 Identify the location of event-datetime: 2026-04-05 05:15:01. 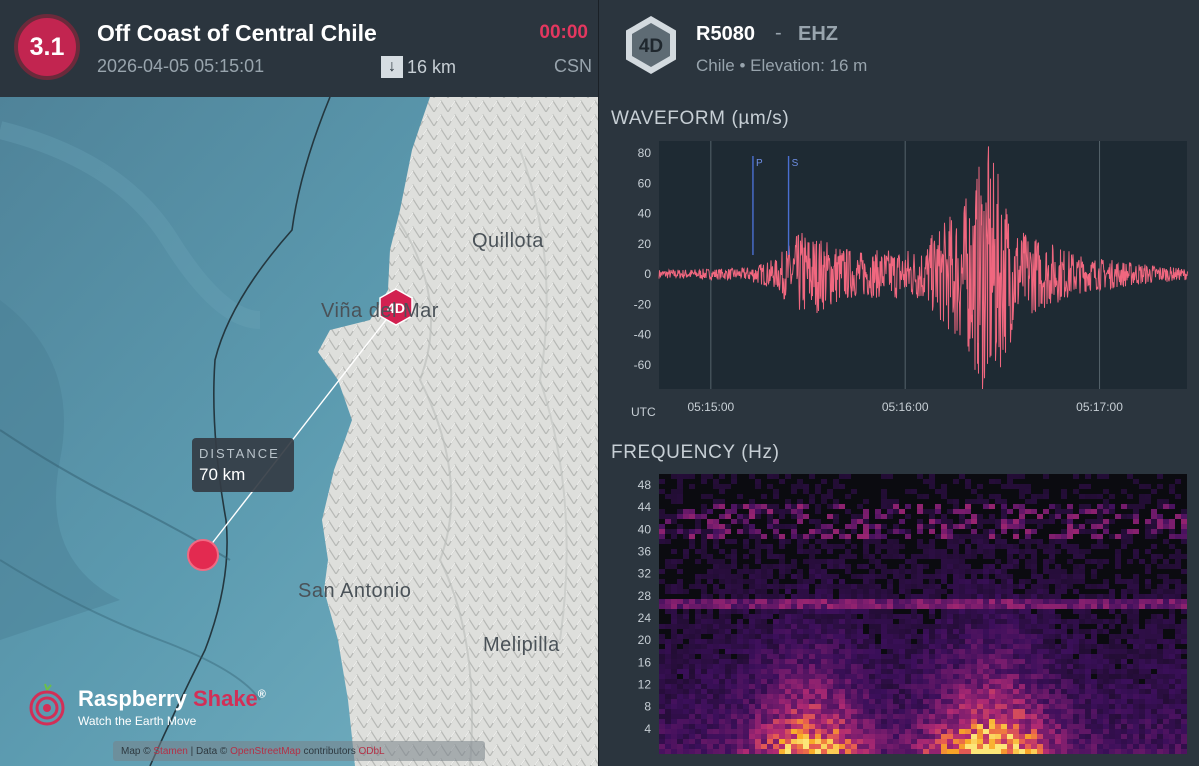
(181, 66).